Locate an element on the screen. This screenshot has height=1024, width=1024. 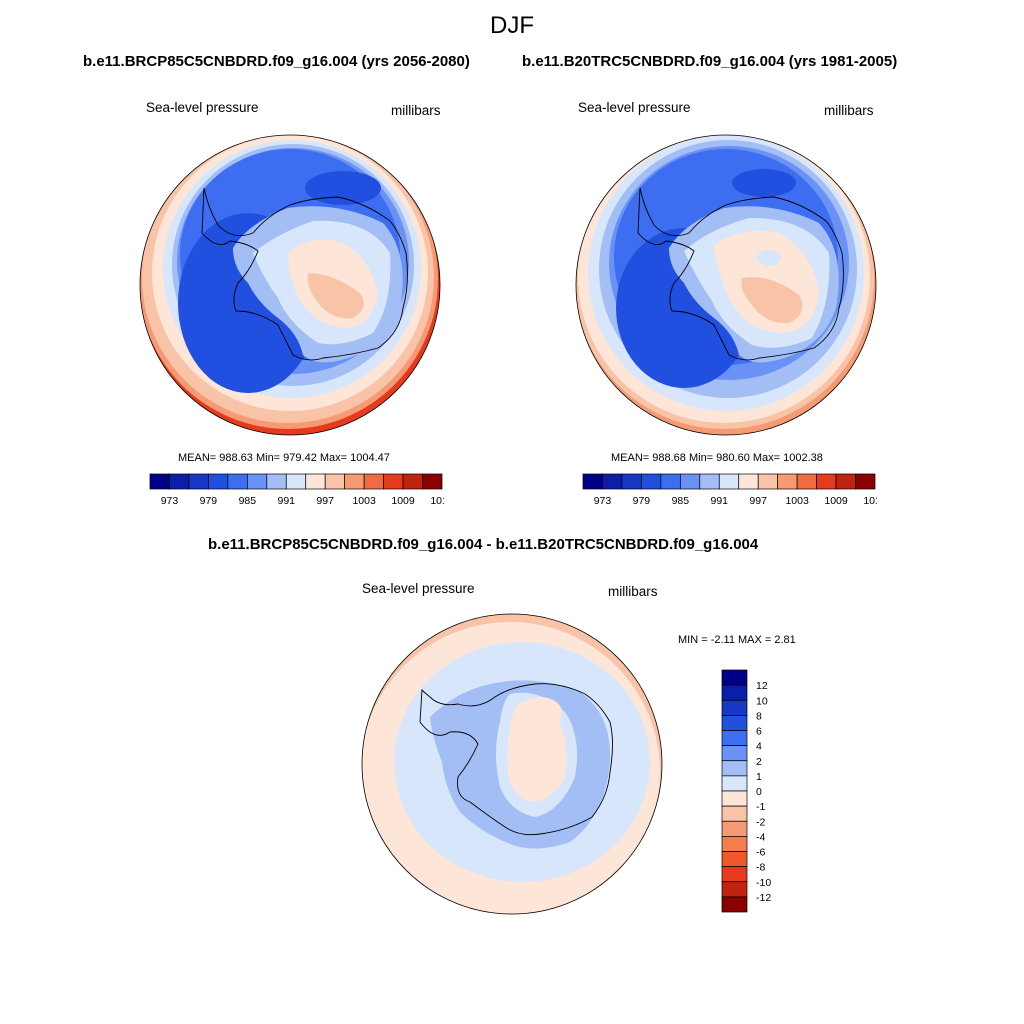
colorbar-tick-label: 985 is located at coordinates (681, 501).